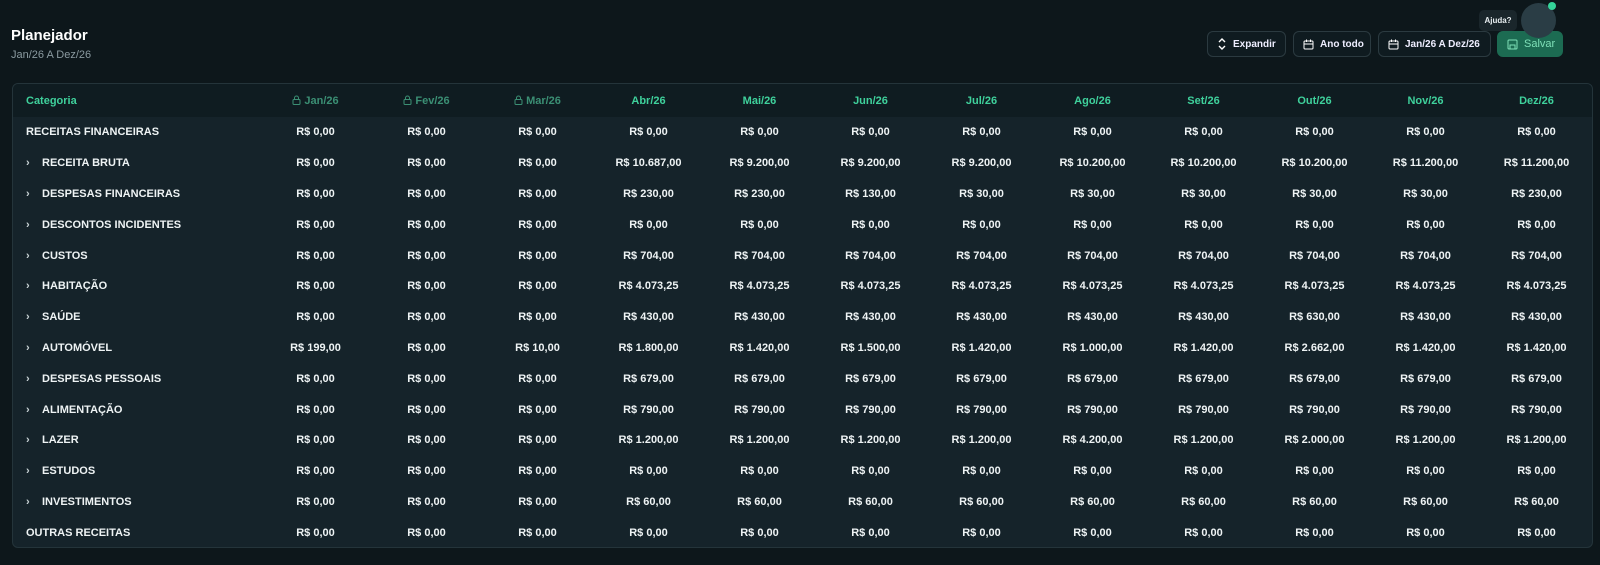  I want to click on month-header: Dez/26, so click(1536, 100).